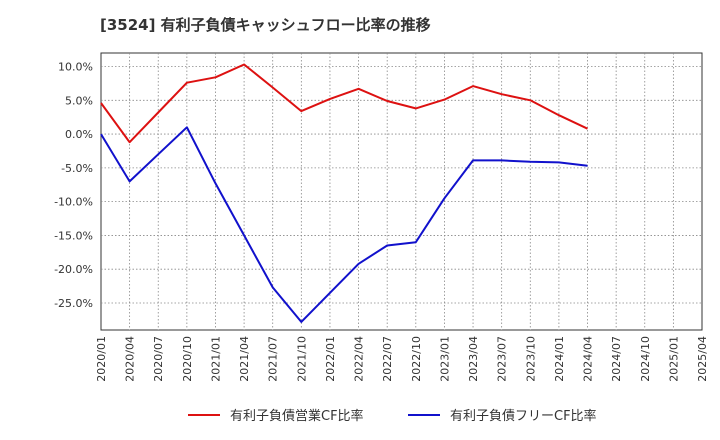 Image resolution: width=720 pixels, height=440 pixels. I want to click on x-tick-label: 2022/10, so click(416, 359).